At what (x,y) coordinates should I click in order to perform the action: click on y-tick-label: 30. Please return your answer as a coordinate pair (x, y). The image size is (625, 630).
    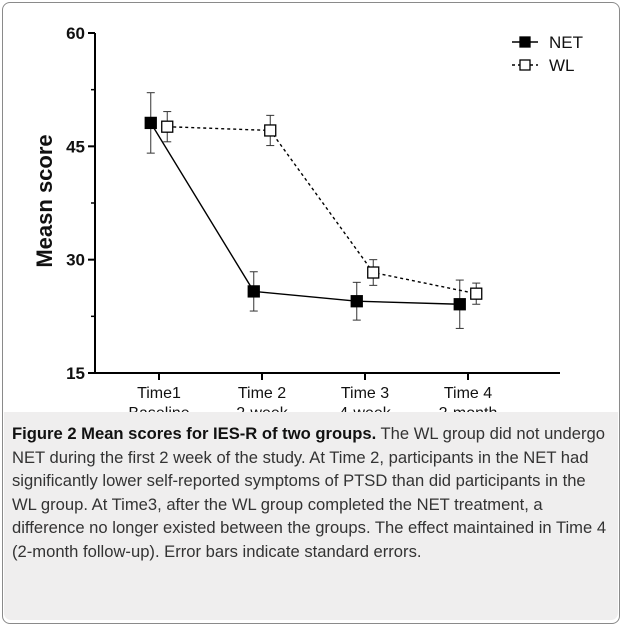
    Looking at the image, I should click on (75, 260).